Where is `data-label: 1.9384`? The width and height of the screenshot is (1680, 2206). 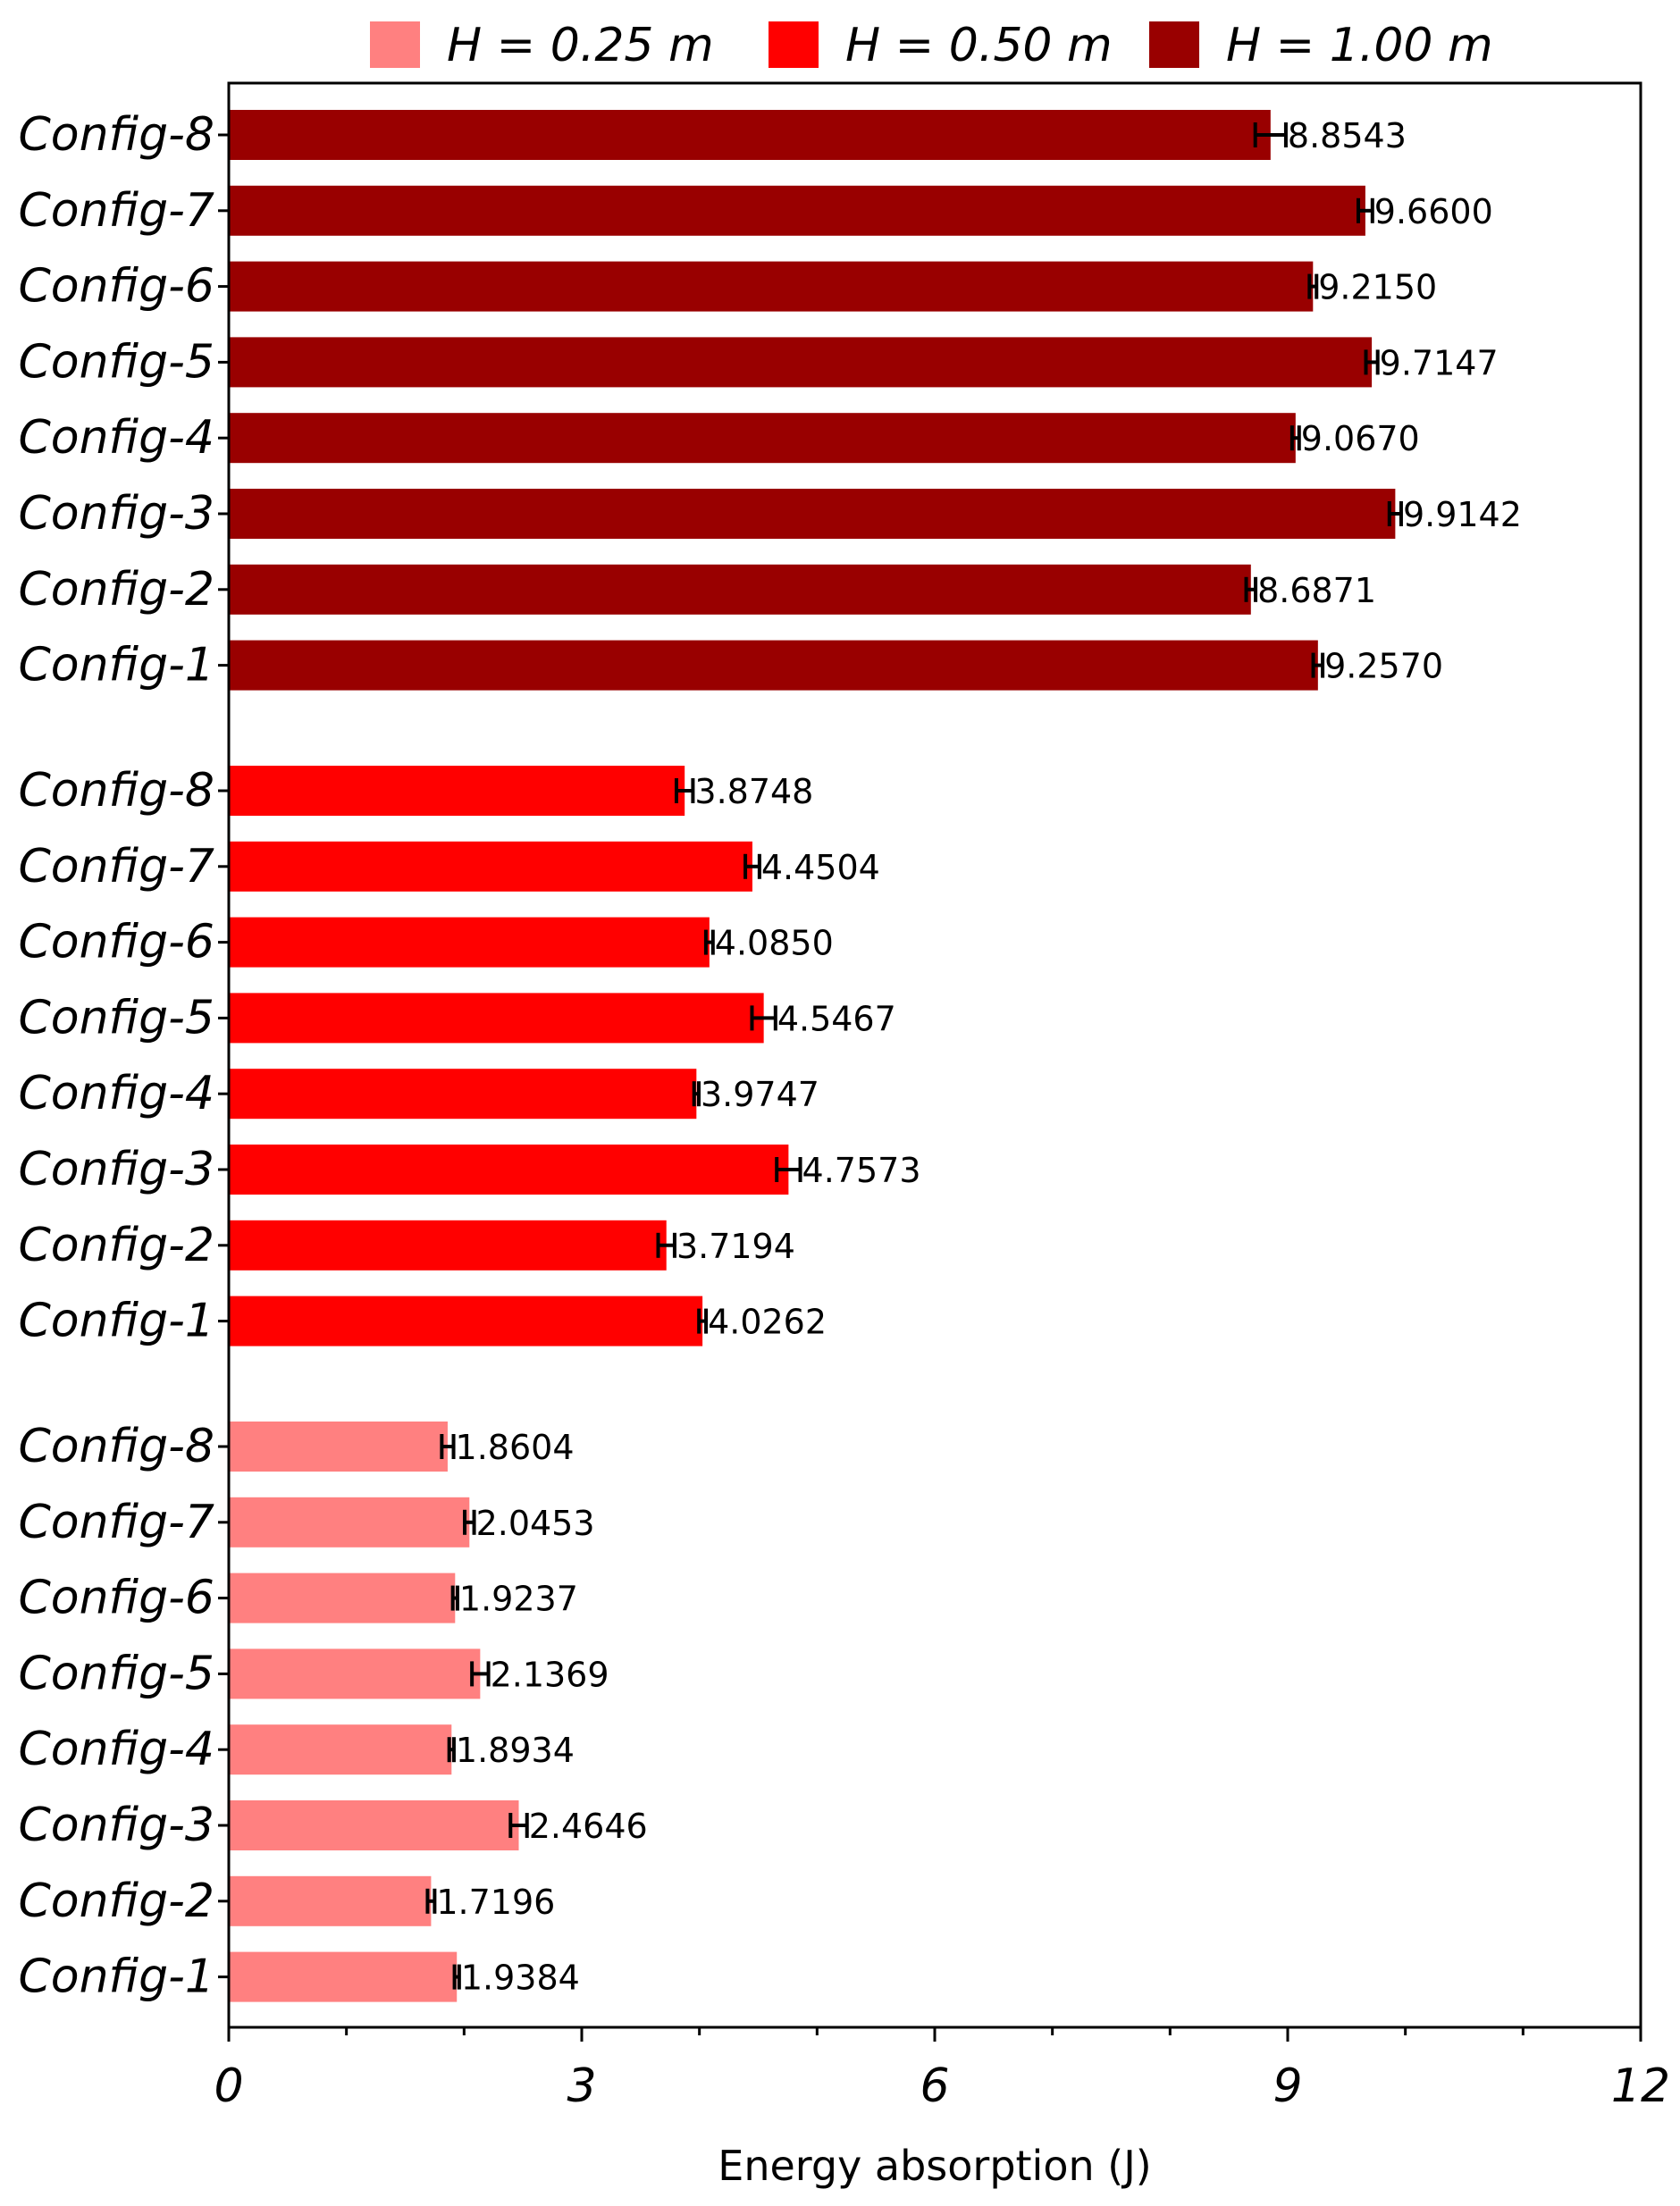 data-label: 1.9384 is located at coordinates (520, 1978).